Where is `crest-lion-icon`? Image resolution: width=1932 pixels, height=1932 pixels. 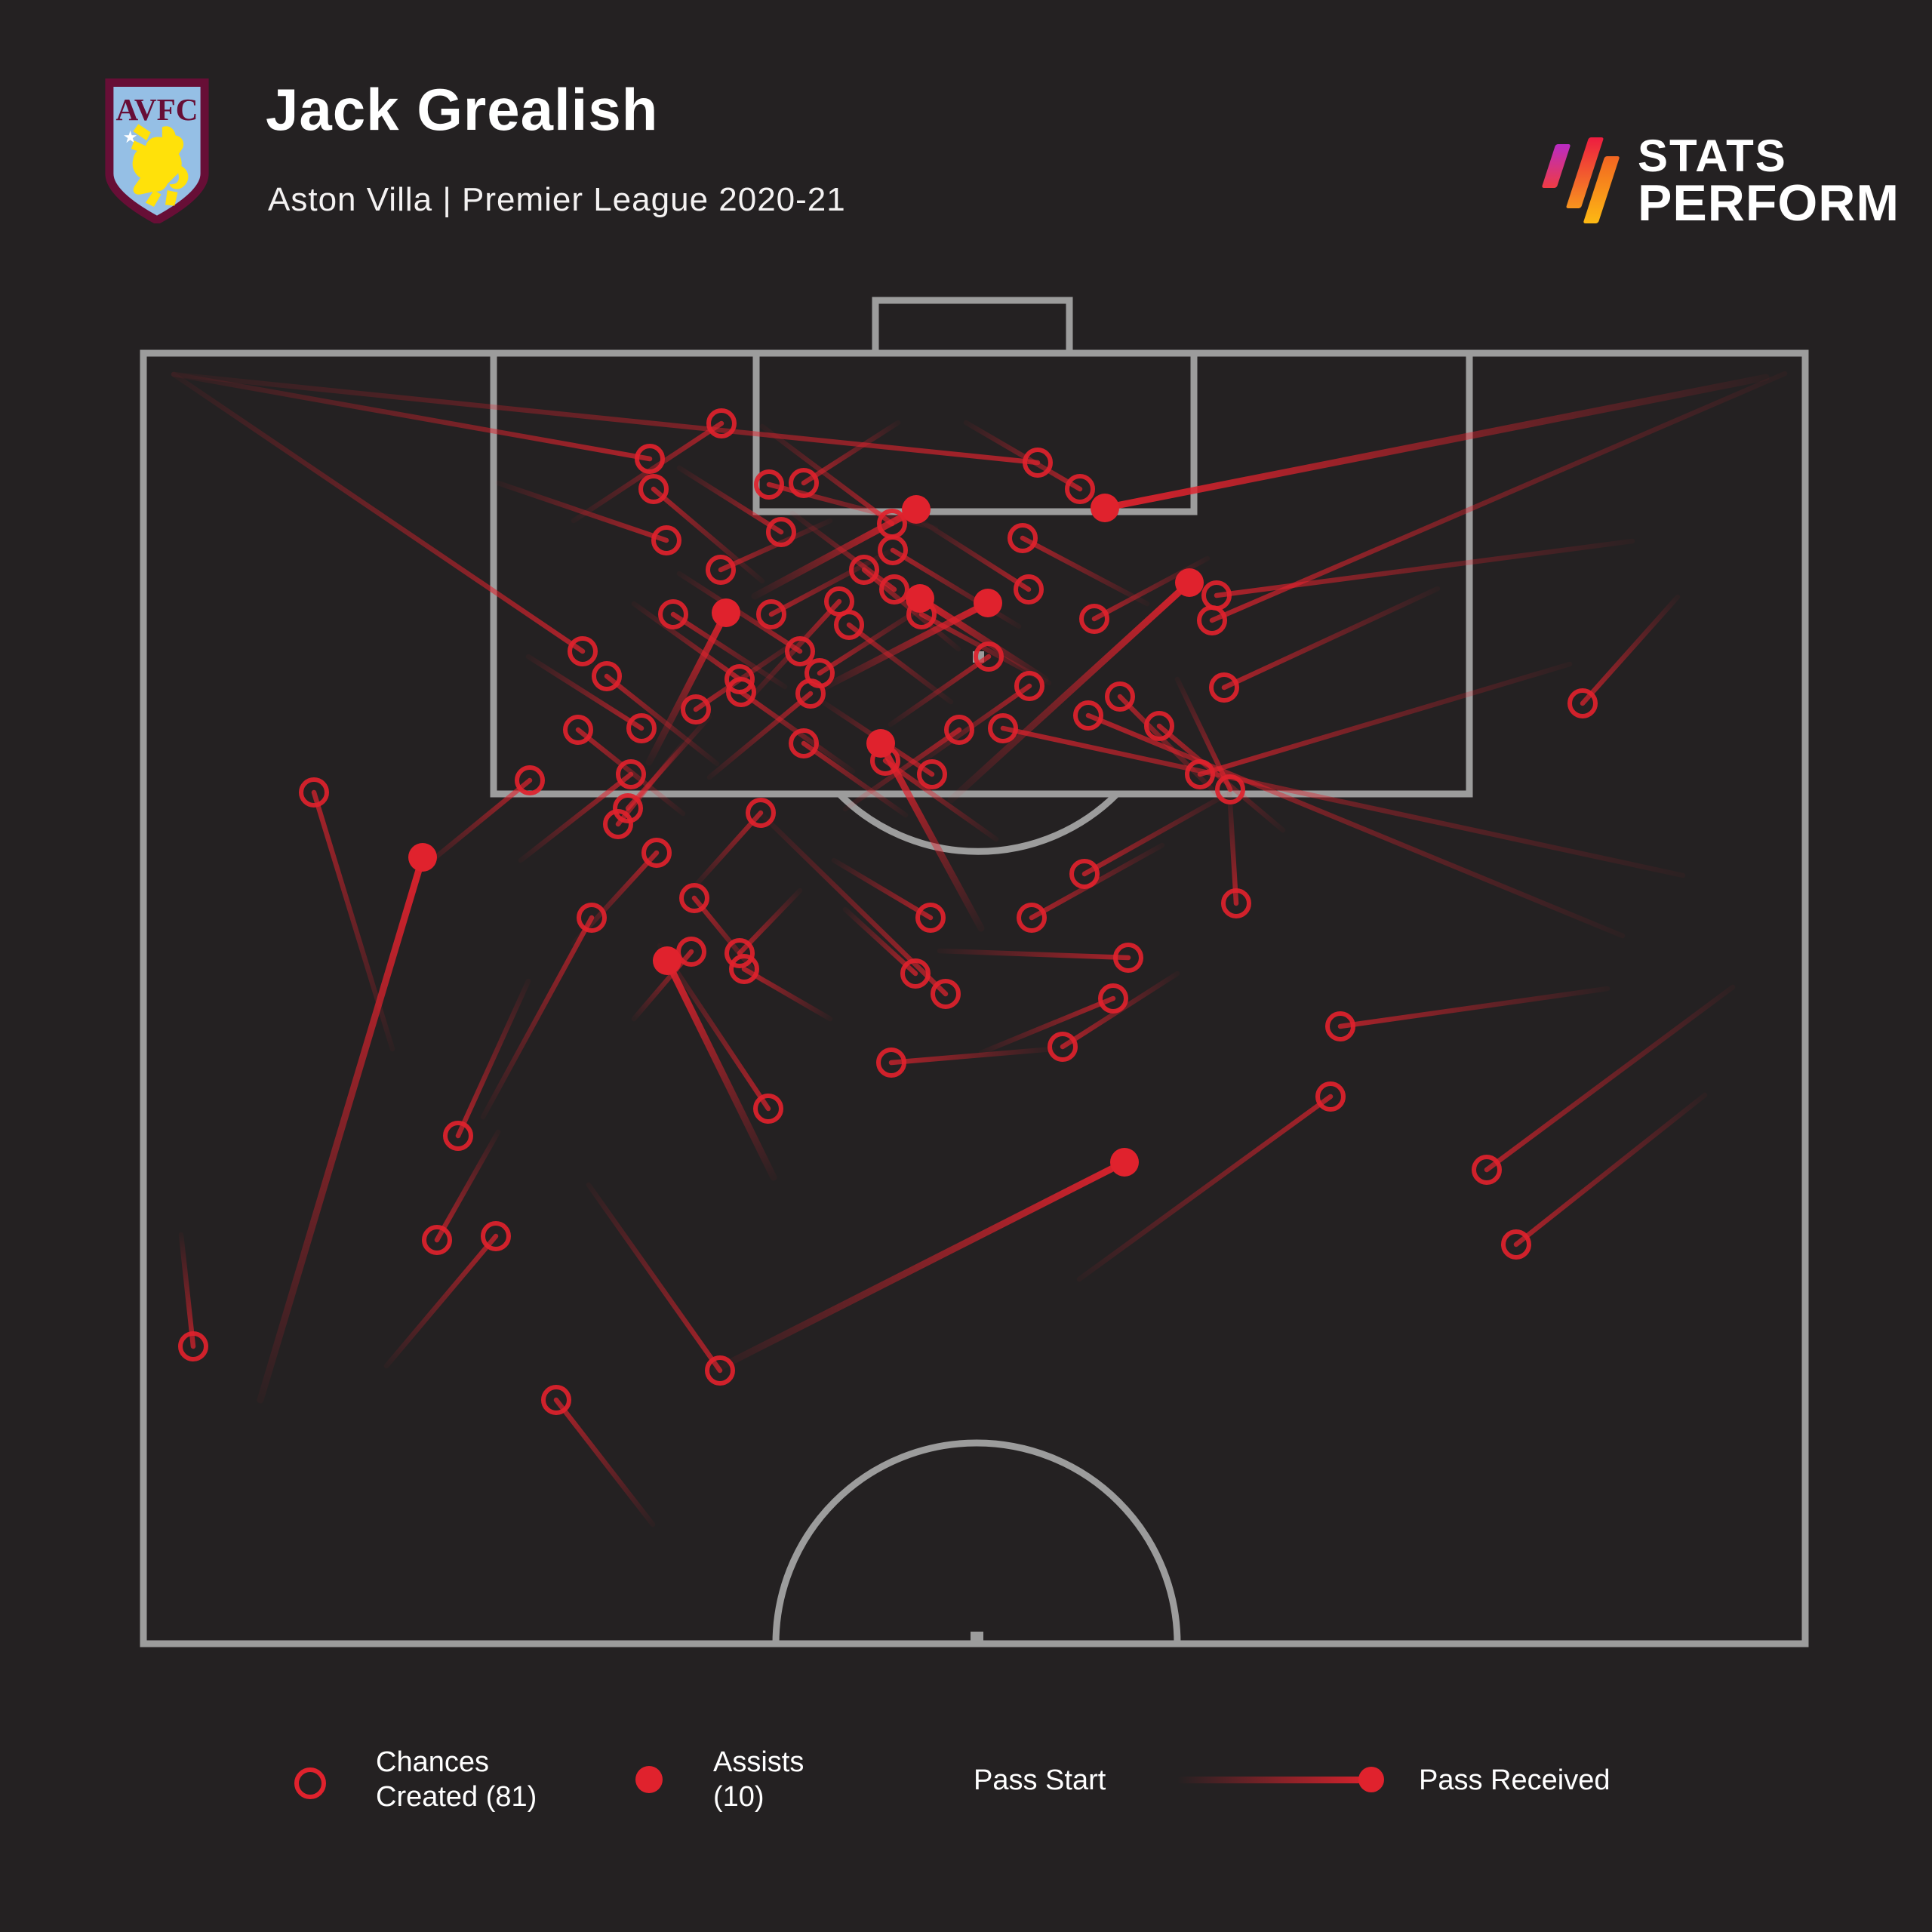 crest-lion-icon is located at coordinates (160, 166).